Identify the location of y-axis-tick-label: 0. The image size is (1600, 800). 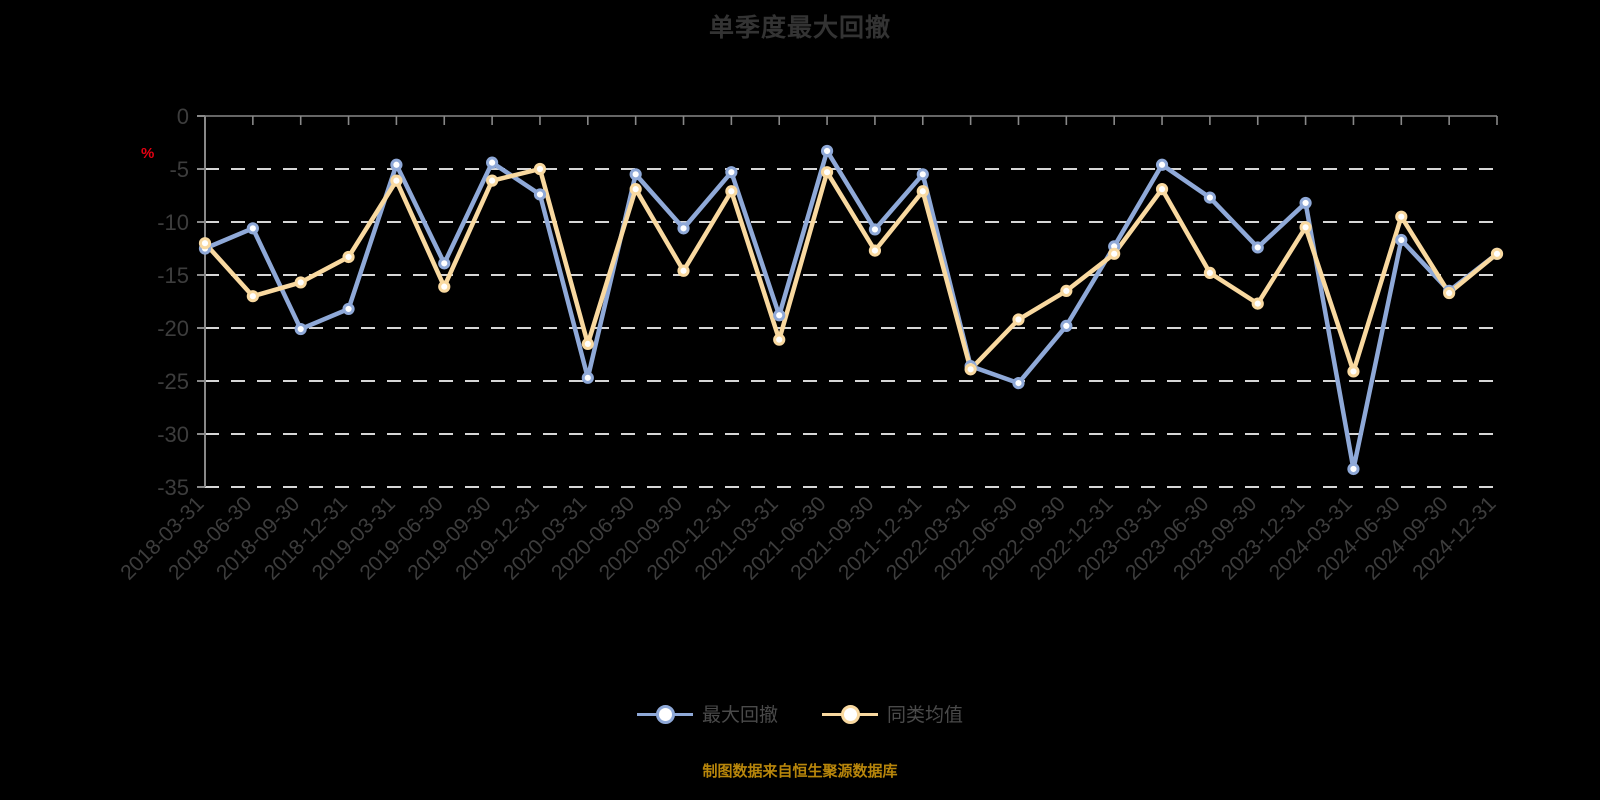
(183, 116).